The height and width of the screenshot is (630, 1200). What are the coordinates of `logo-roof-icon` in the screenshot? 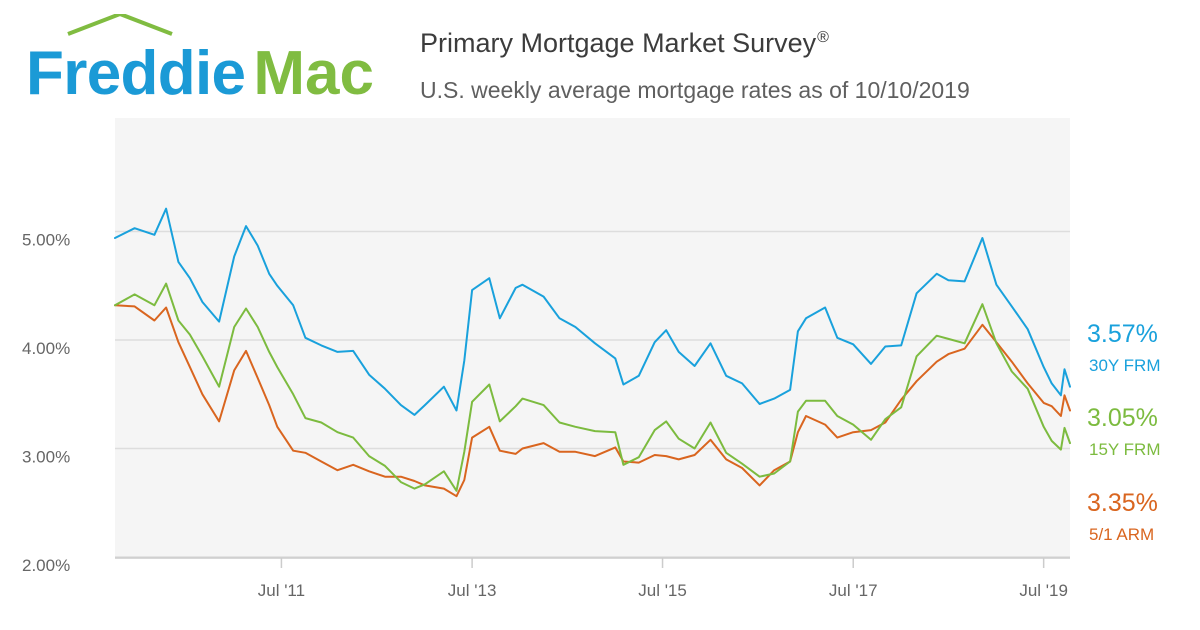 It's located at (120, 25).